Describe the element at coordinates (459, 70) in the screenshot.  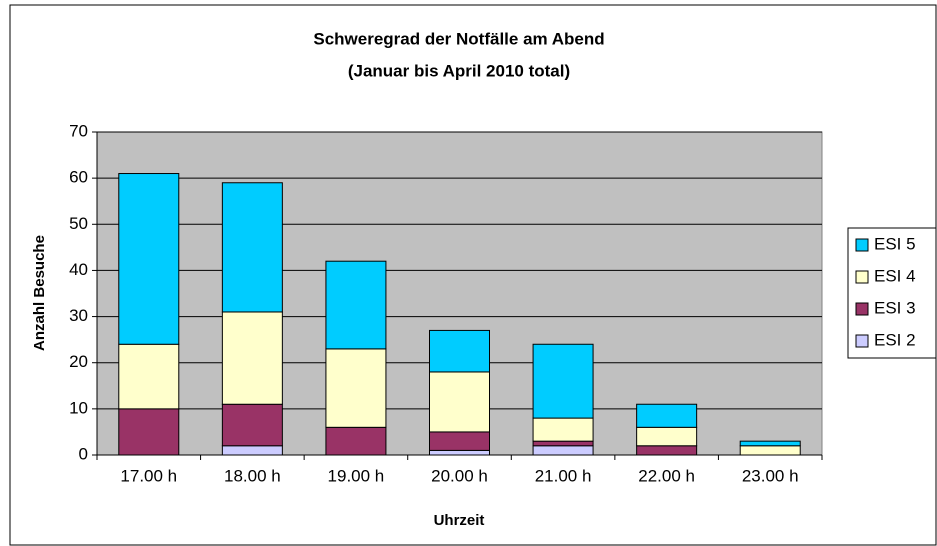
I see `chart-subtitle: (Januar bis April 2010 total)` at that location.